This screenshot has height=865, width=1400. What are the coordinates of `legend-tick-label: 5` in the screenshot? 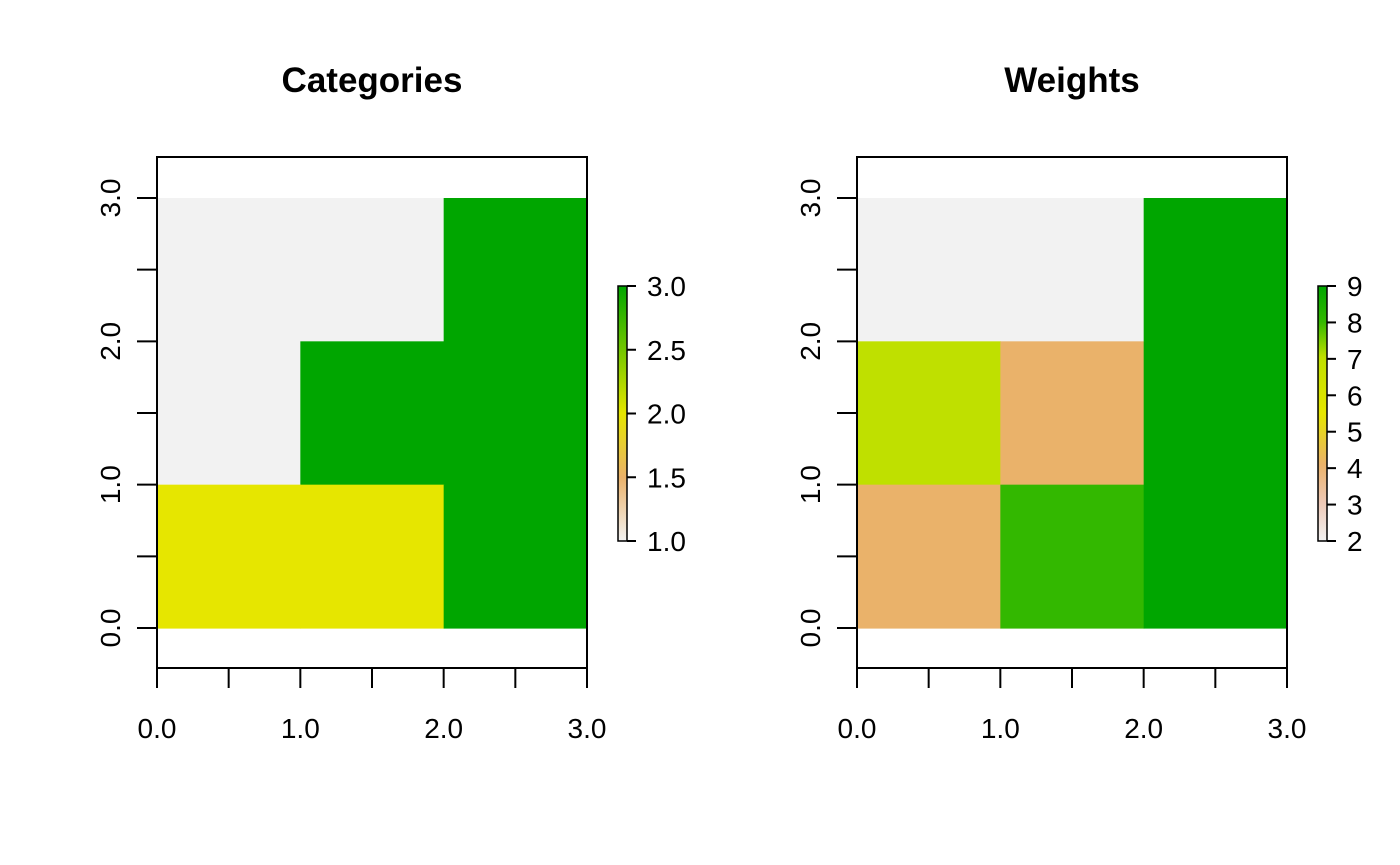 It's located at (1355, 432).